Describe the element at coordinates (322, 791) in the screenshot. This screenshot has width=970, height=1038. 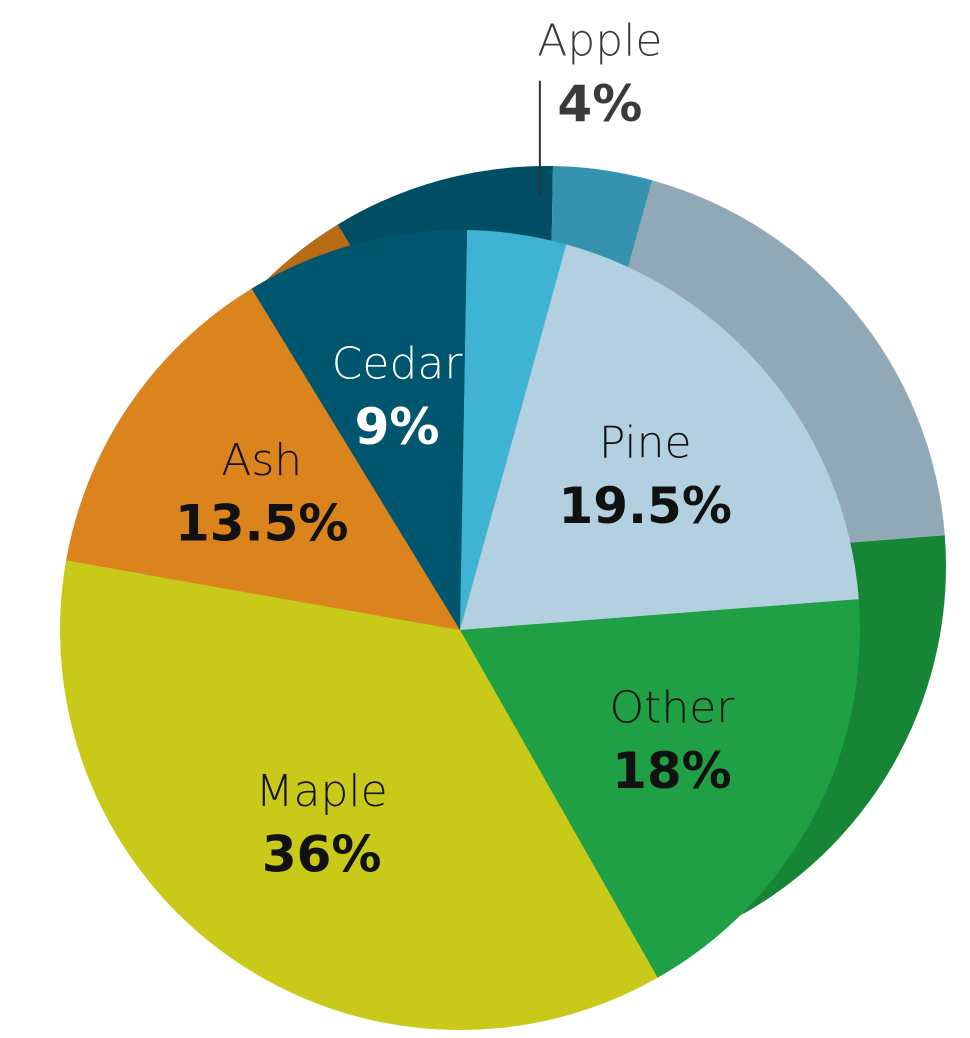
I see `slice-name: Maple` at that location.